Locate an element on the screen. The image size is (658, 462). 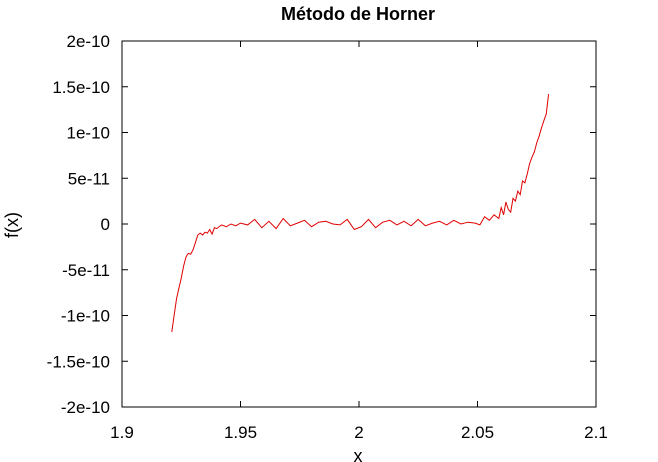
y-tick-label: -5e-11 is located at coordinates (86, 270).